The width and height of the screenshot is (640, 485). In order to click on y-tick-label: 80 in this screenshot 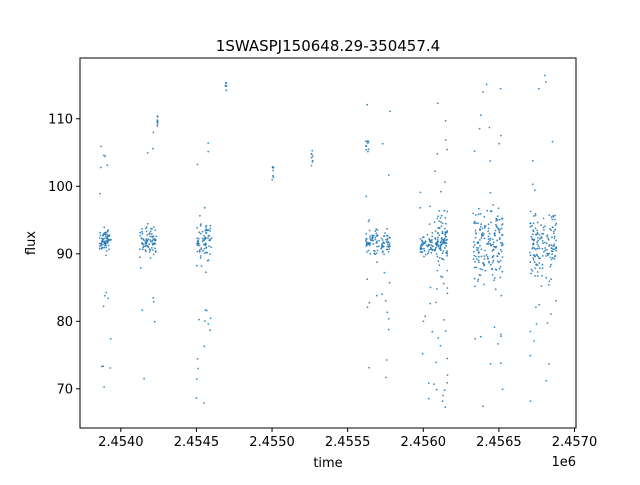, I will do `click(64, 322)`.